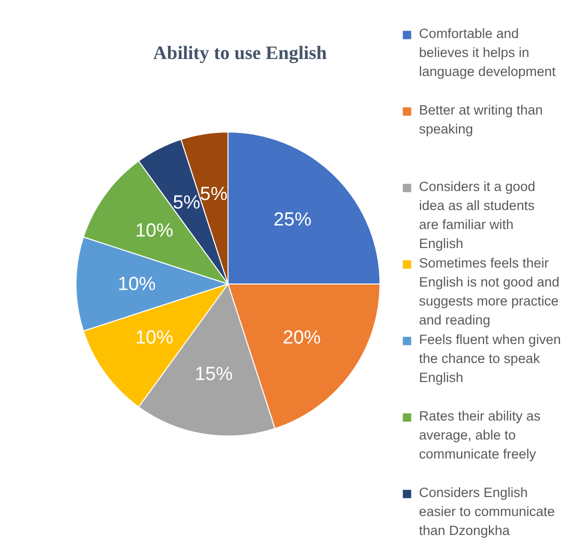 The width and height of the screenshot is (585, 560). Describe the element at coordinates (213, 375) in the screenshot. I see `data-label: 15%` at that location.